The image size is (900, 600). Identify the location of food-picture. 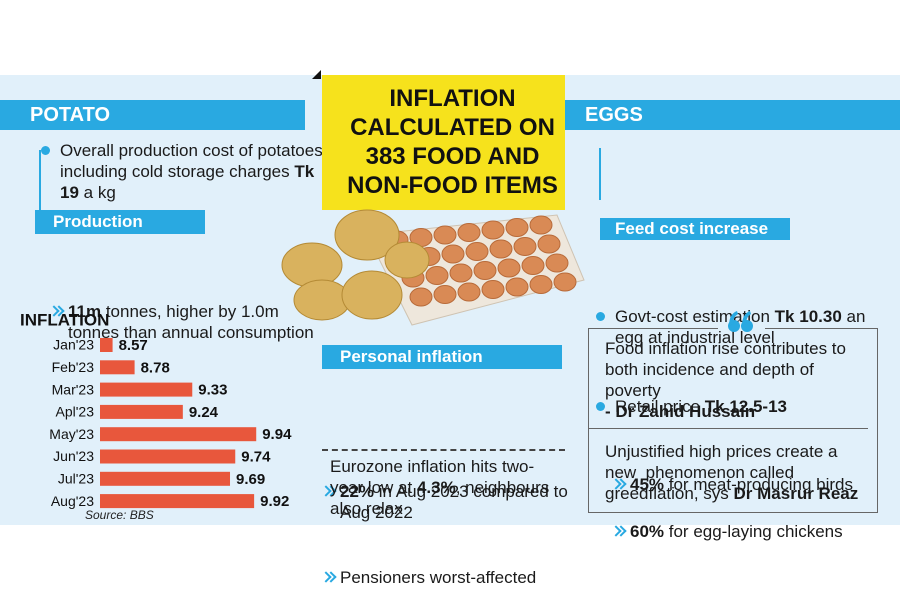
(433, 267).